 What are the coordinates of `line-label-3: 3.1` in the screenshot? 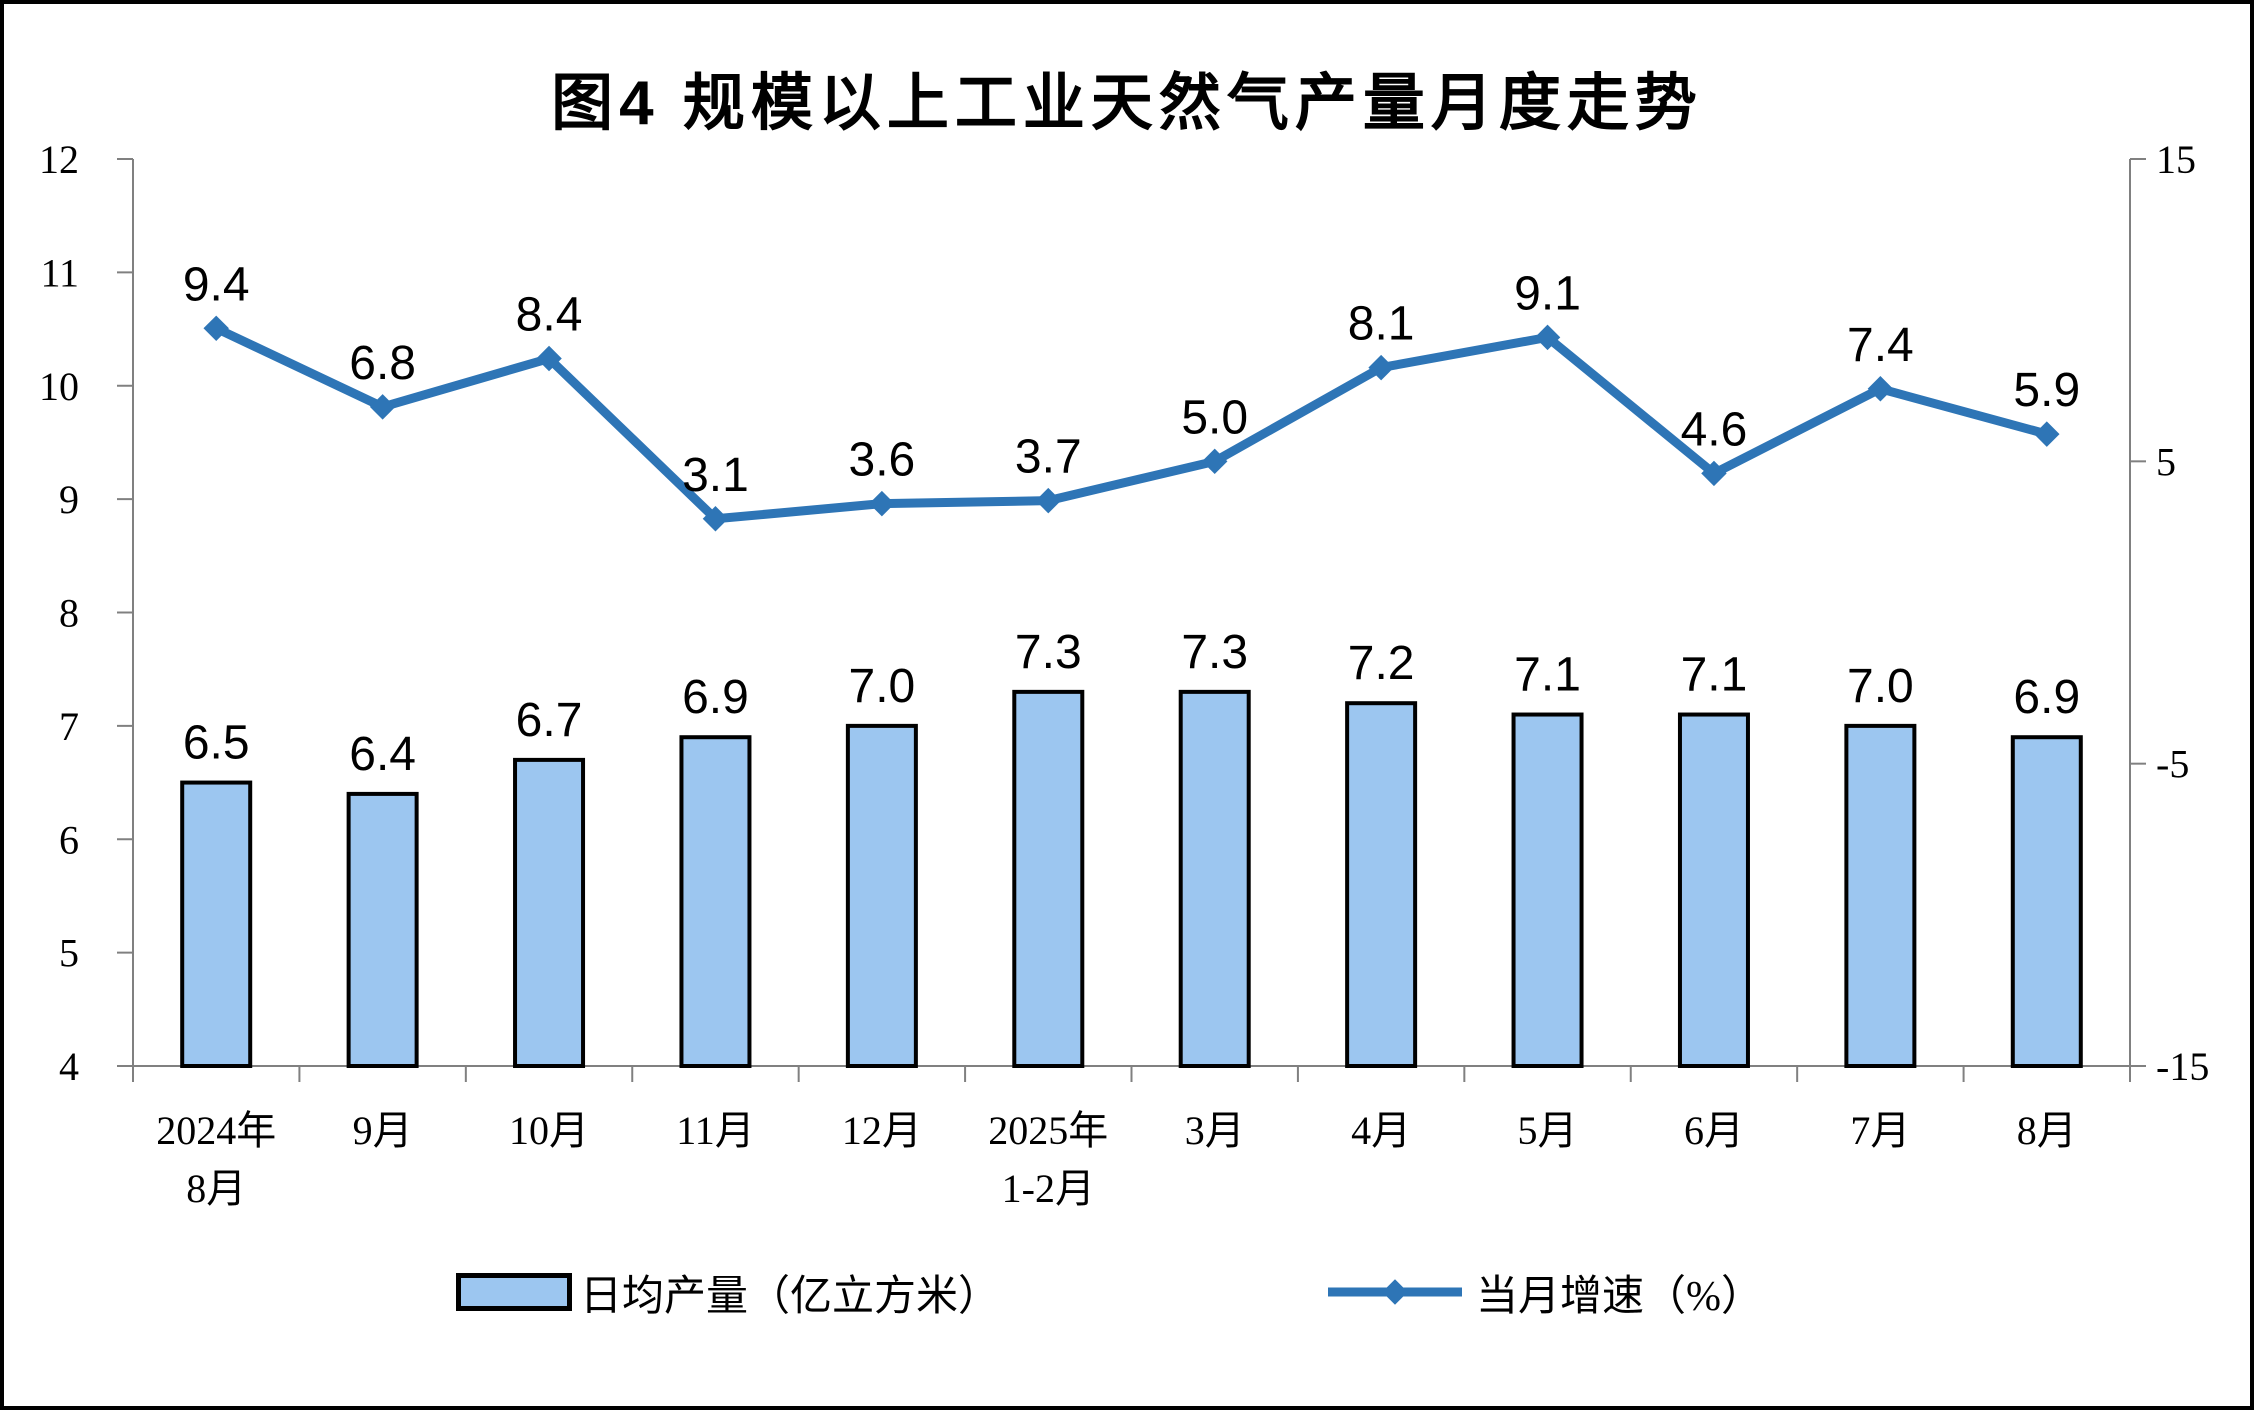 It's located at (715, 475).